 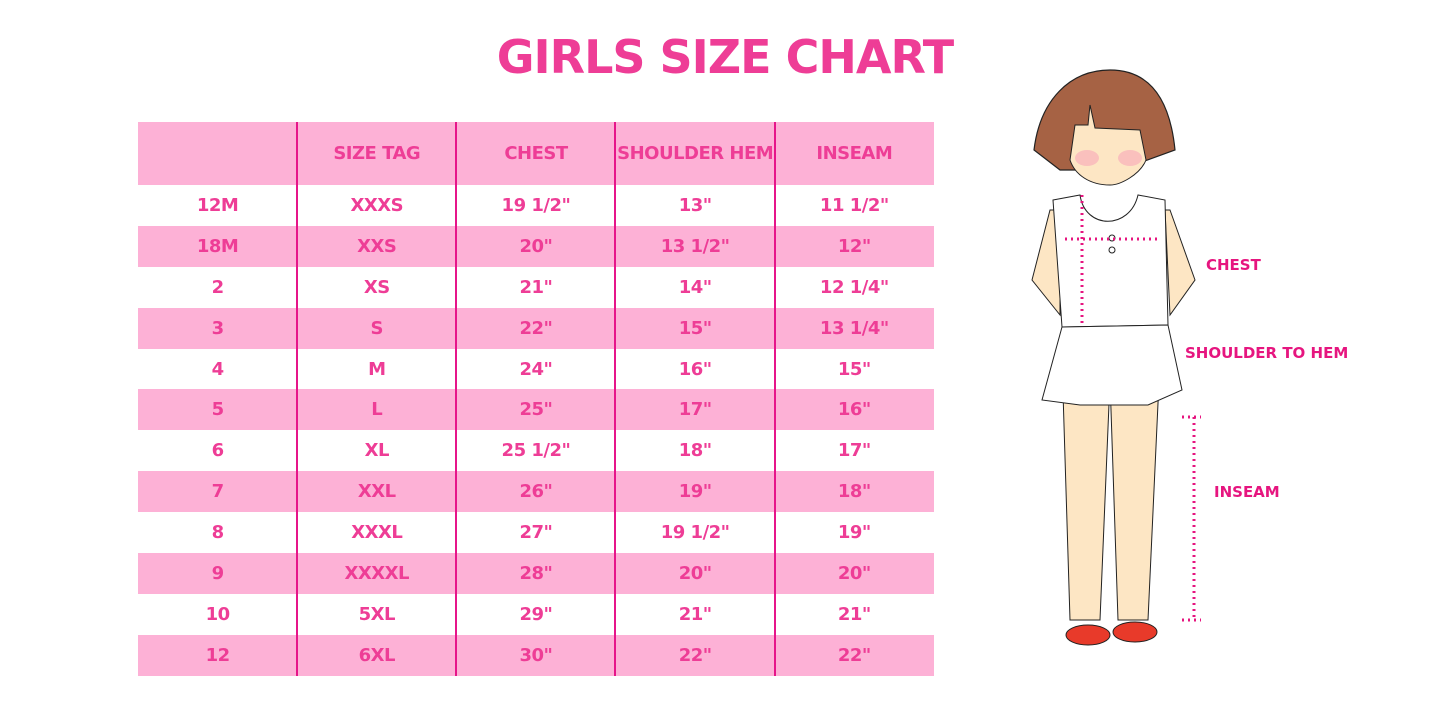 I want to click on table-cell: 29", so click(x=536, y=614).